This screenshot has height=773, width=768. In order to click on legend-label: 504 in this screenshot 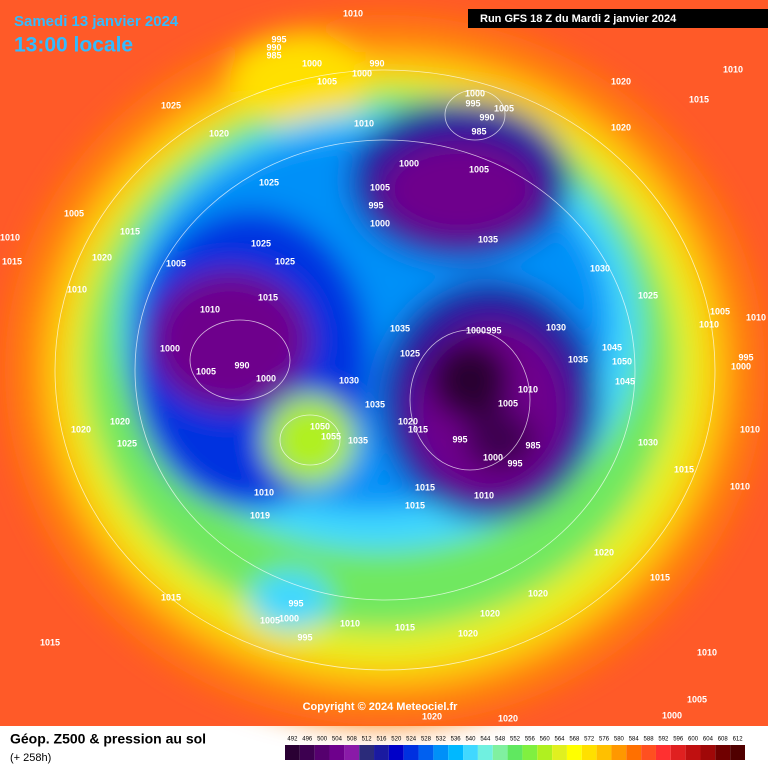, I will do `click(337, 740)`.